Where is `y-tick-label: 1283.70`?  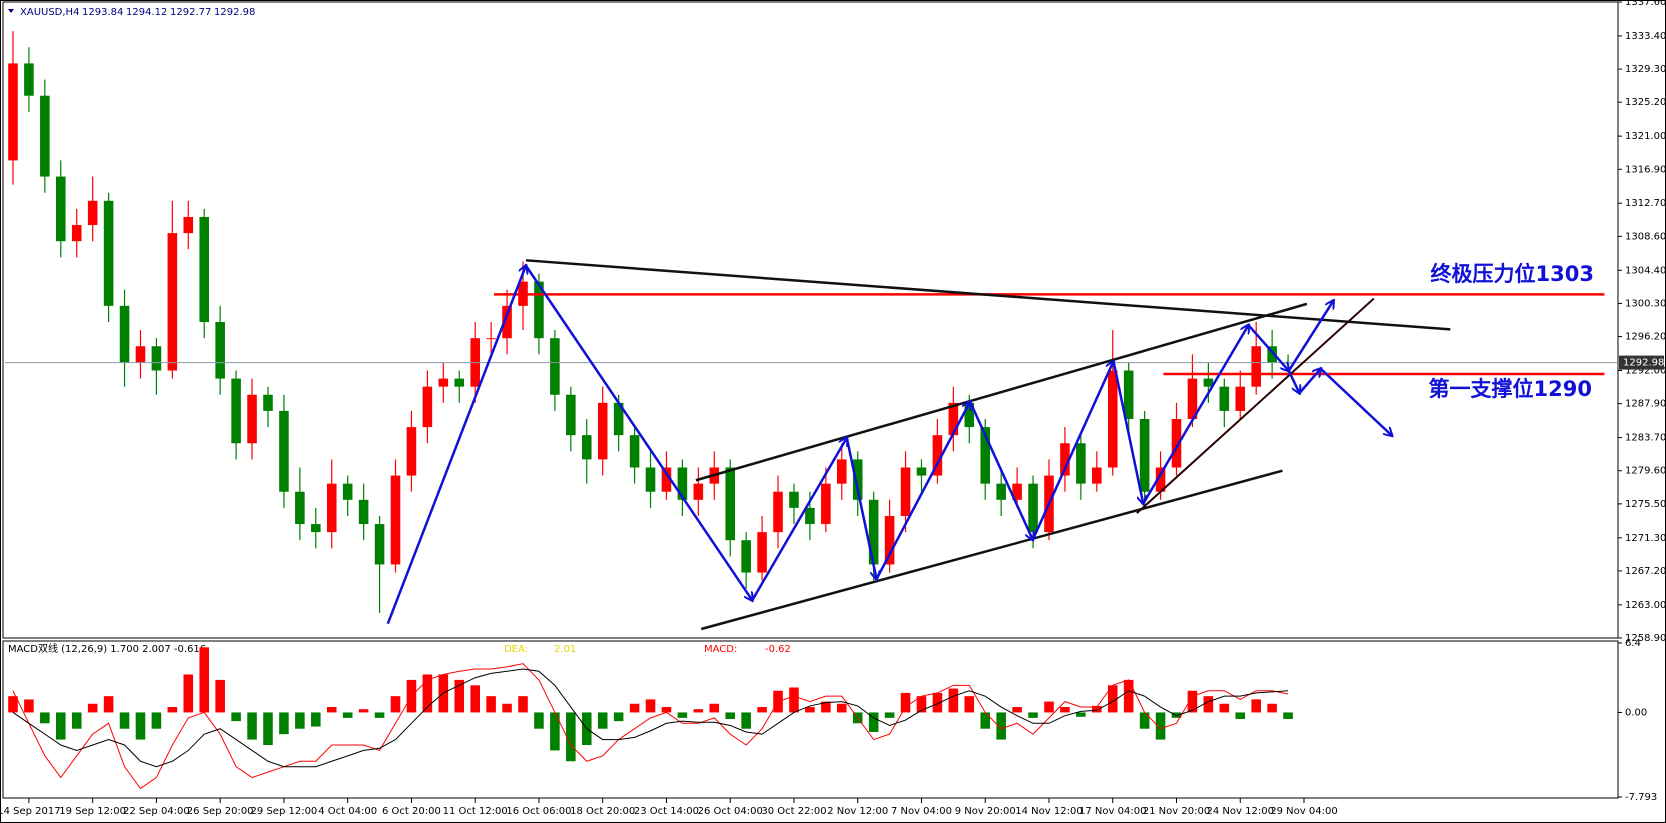
y-tick-label: 1283.70 is located at coordinates (1645, 438).